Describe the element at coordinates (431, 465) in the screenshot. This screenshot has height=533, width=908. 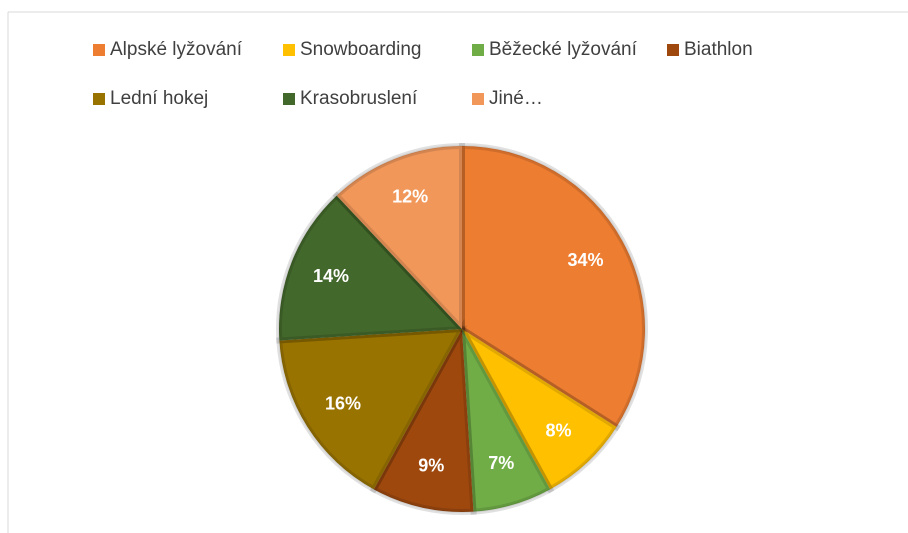
I see `data-label: 9%` at that location.